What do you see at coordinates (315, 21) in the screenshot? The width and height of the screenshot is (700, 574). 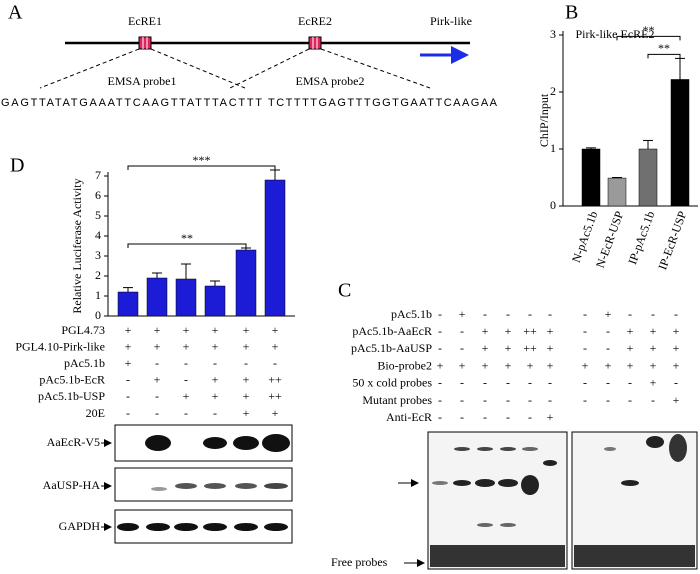 I see `element-label: EcRE2` at bounding box center [315, 21].